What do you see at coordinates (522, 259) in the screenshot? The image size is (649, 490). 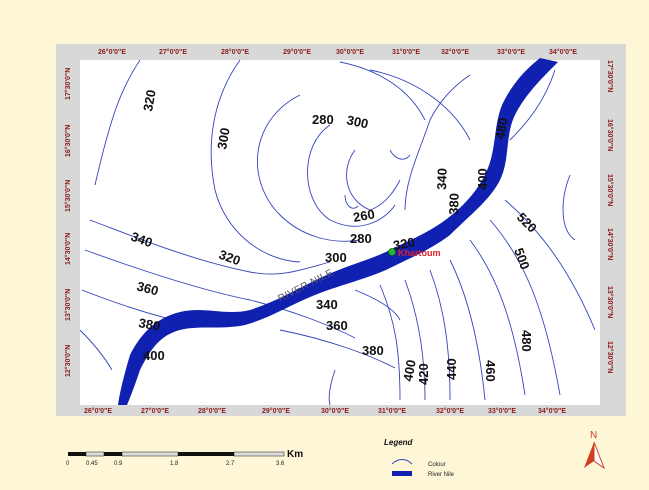 I see `contour-label: 500` at bounding box center [522, 259].